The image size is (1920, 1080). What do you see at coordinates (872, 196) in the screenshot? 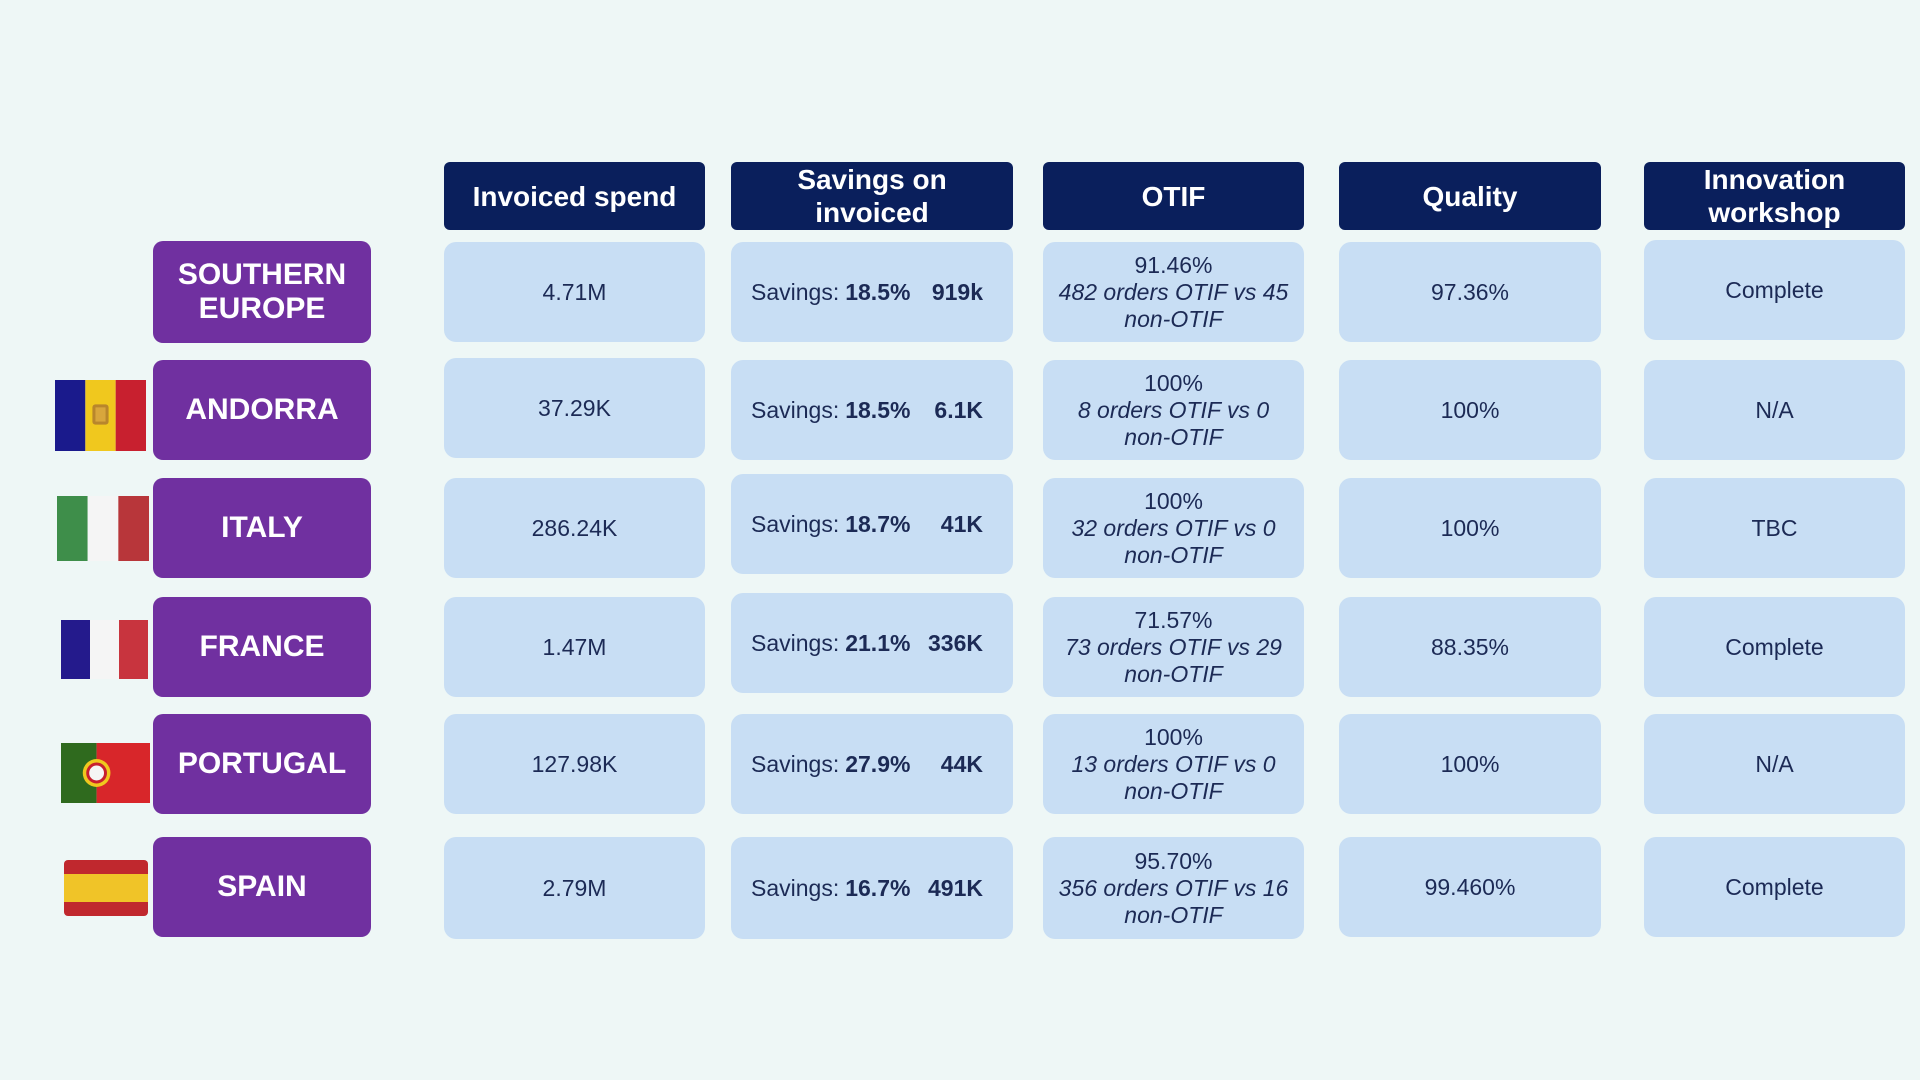
I see `header-savings-on-invoiced: Savings on invoiced` at bounding box center [872, 196].